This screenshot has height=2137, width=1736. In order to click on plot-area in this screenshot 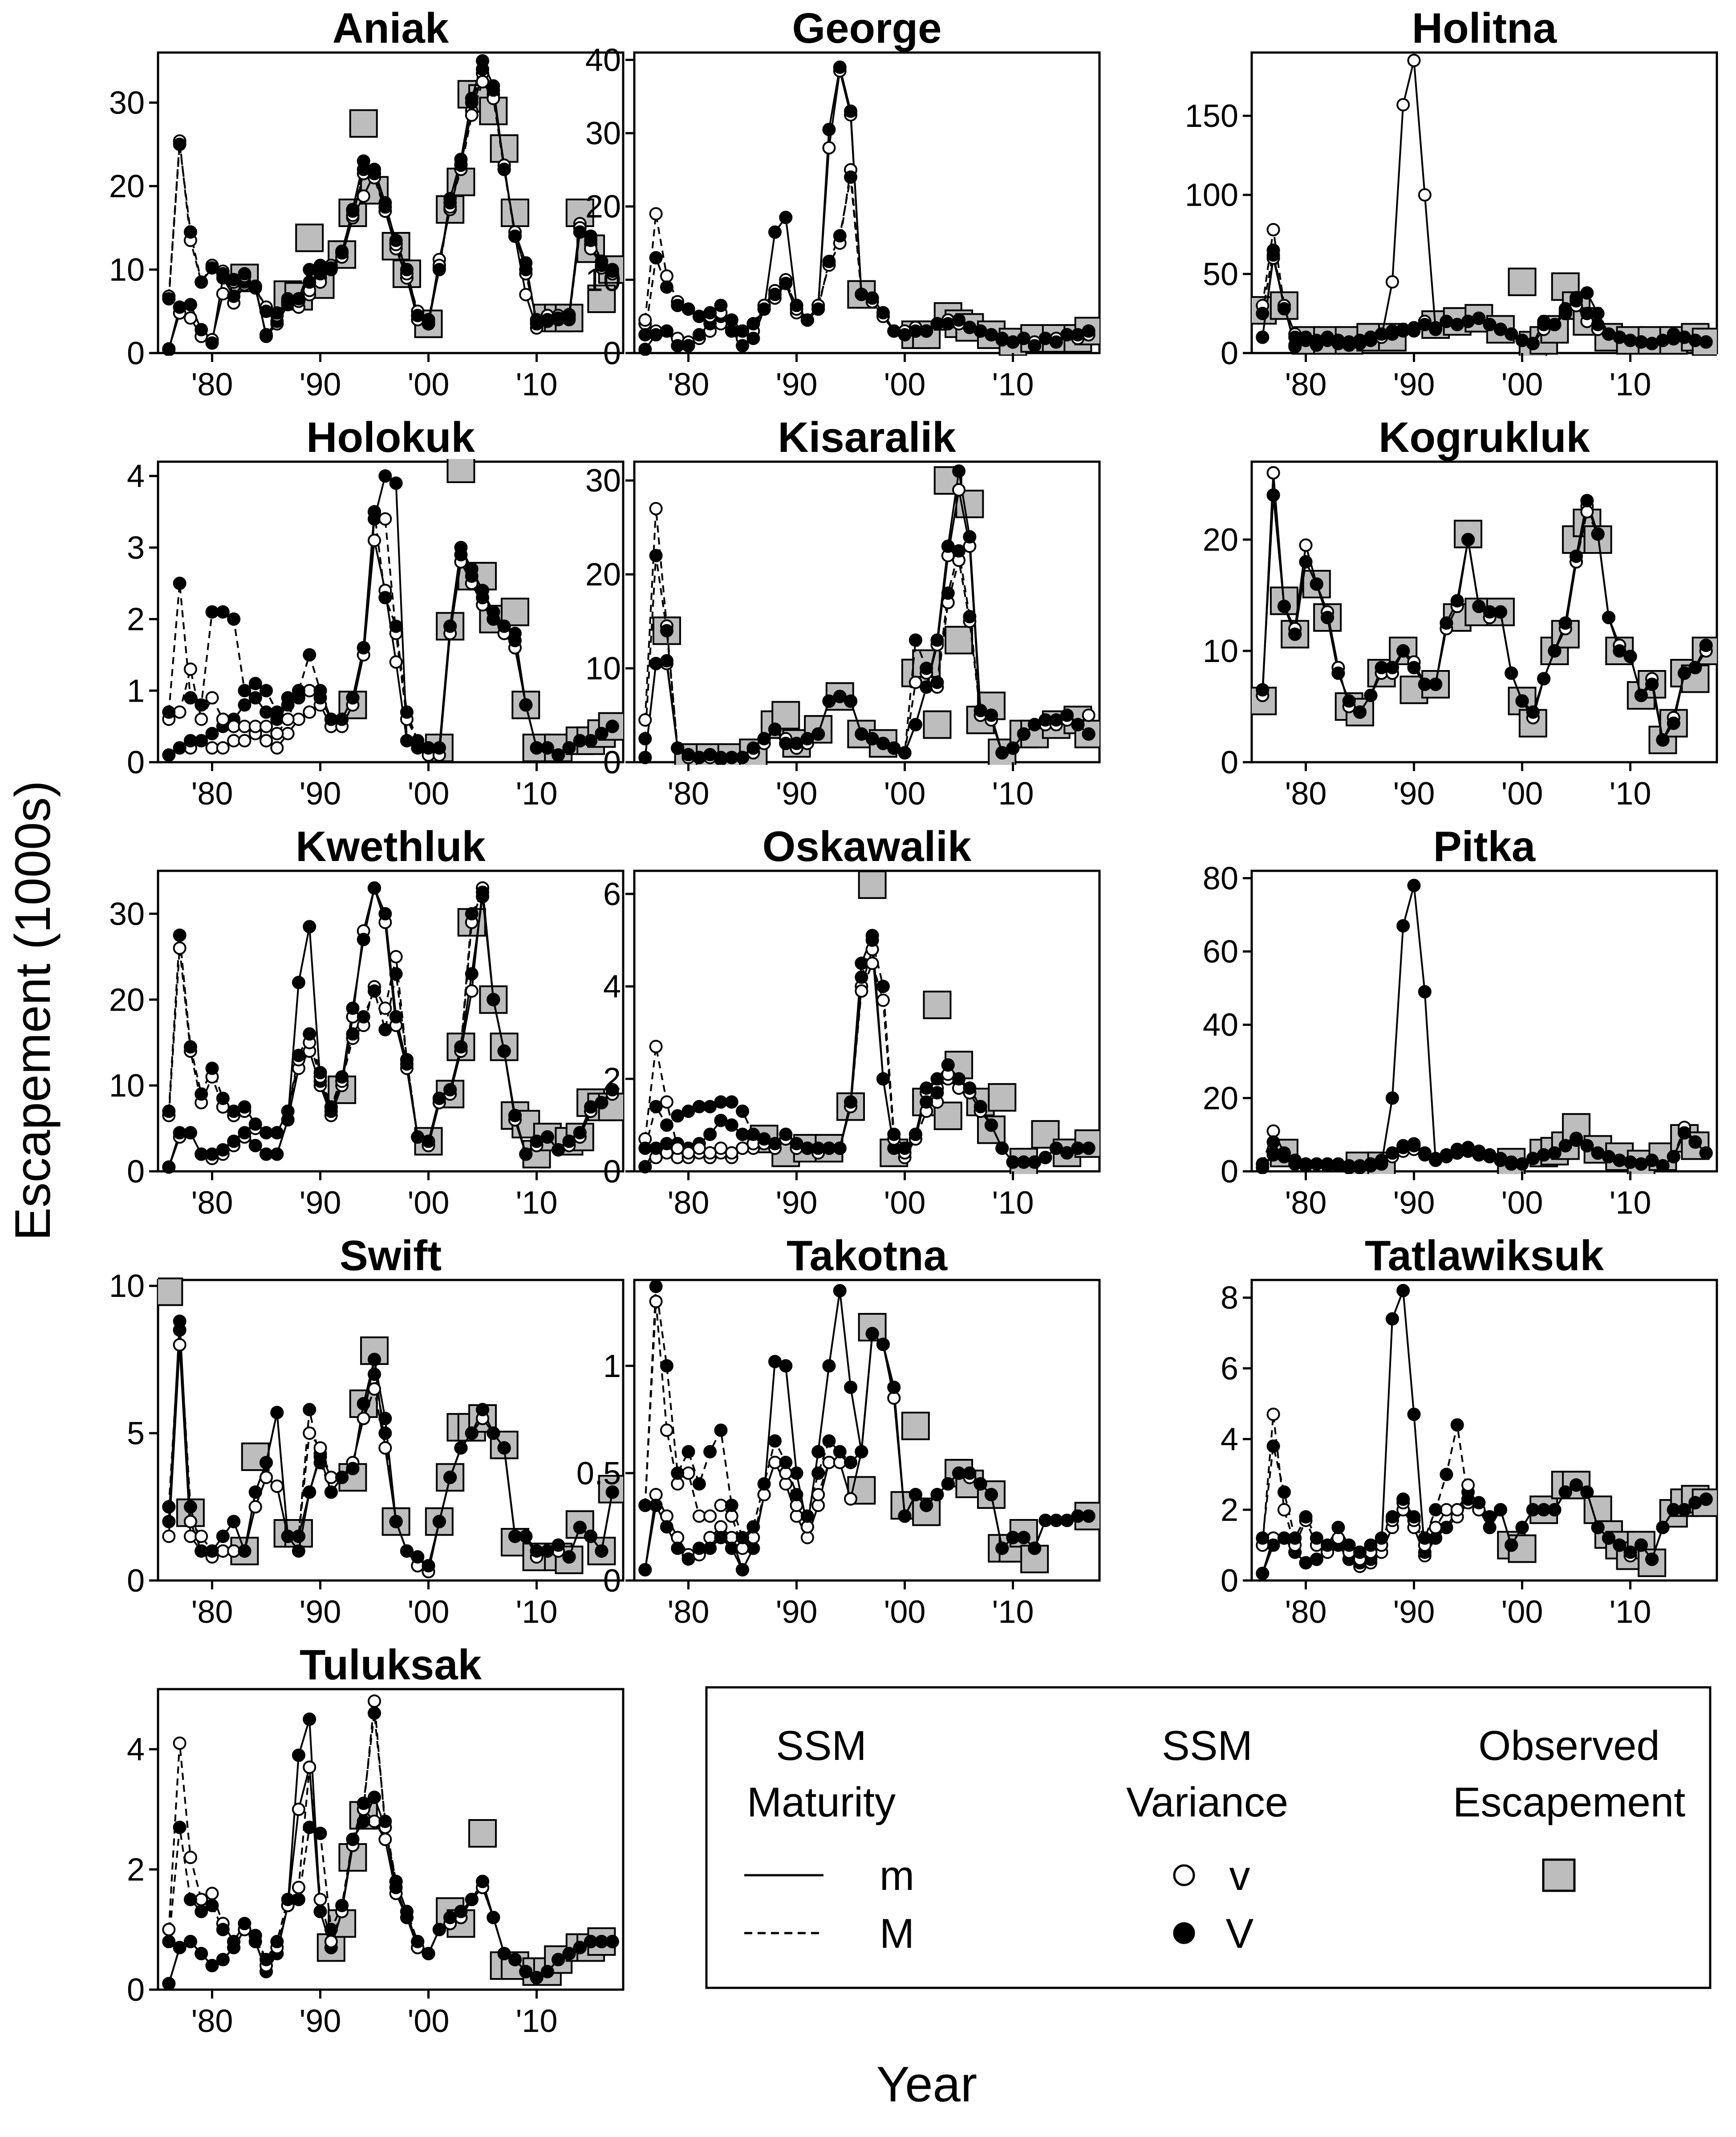, I will do `click(1486, 1432)`.